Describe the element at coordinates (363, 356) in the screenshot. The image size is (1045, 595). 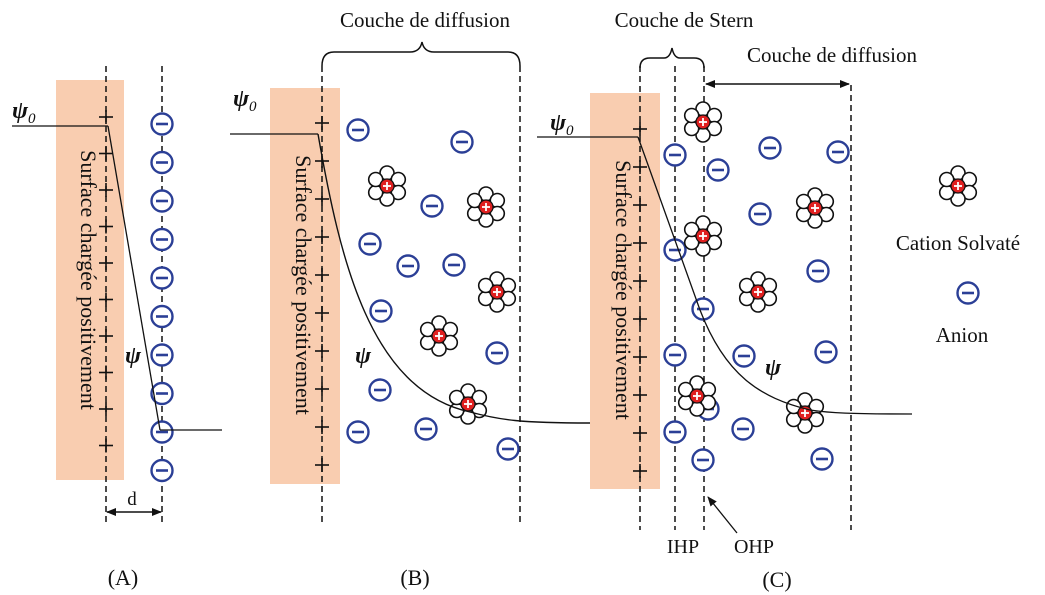
I see `psi-label-b: ψ` at that location.